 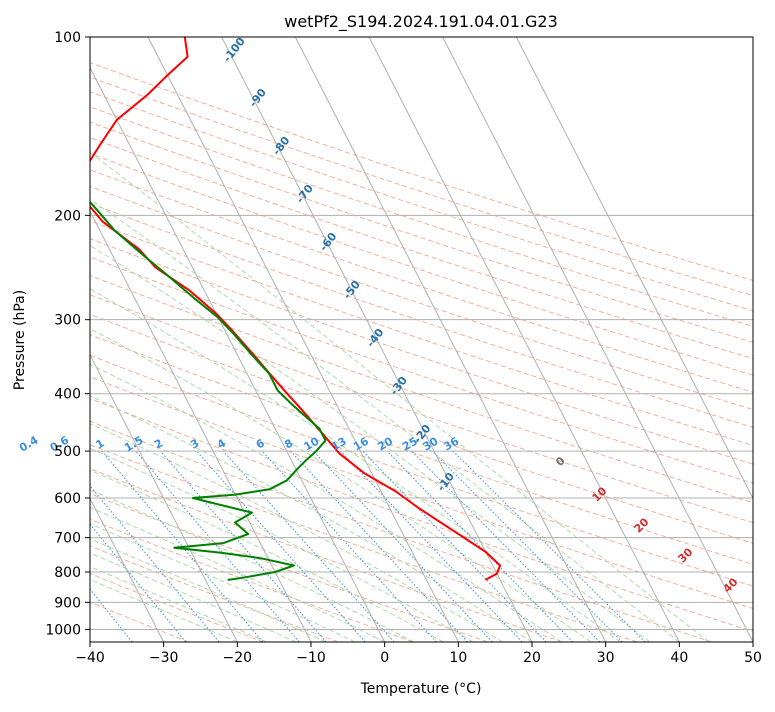 I want to click on y-axis-label: Pressure (hPa), so click(x=20, y=340).